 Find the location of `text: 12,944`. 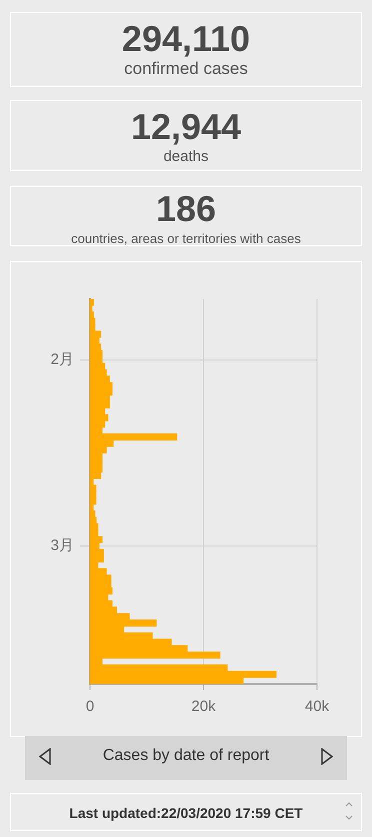

text: 12,944 is located at coordinates (186, 126).